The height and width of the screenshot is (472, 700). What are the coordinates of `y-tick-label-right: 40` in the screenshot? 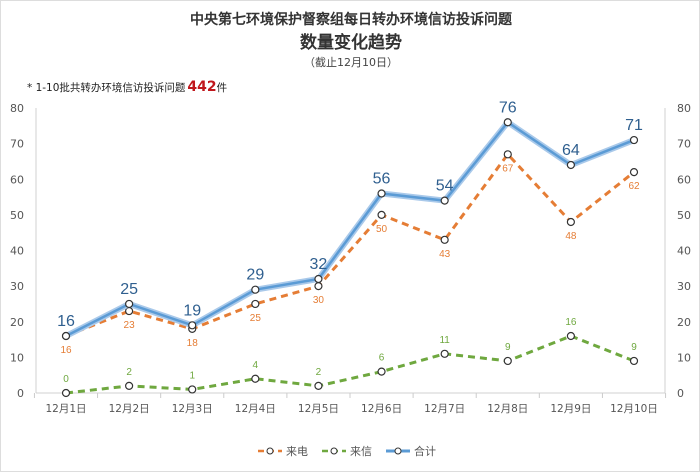 It's located at (684, 251).